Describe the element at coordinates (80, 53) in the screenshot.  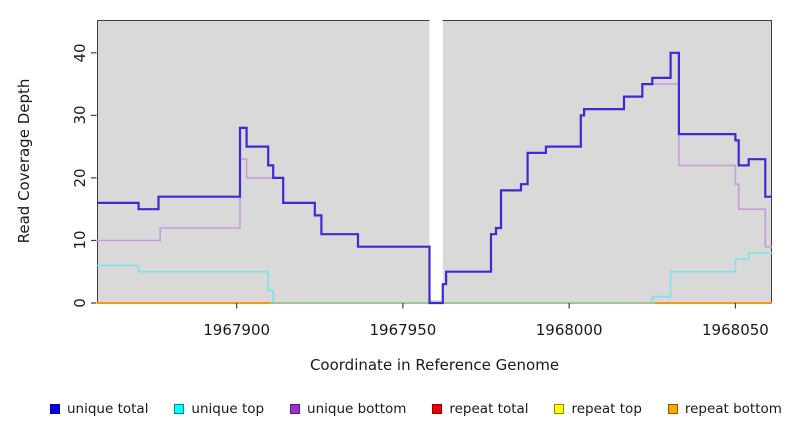
I see `y-tick-label: 40` at that location.